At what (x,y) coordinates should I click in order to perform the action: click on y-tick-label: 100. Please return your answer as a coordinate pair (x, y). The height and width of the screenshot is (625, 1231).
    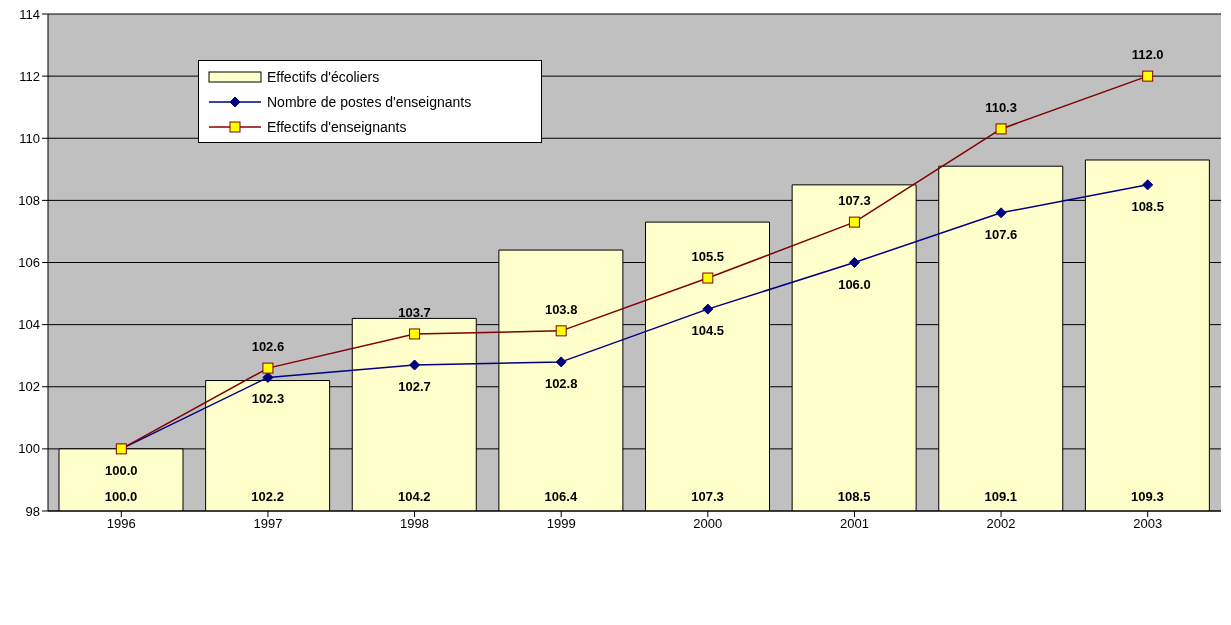
    Looking at the image, I should click on (29, 449).